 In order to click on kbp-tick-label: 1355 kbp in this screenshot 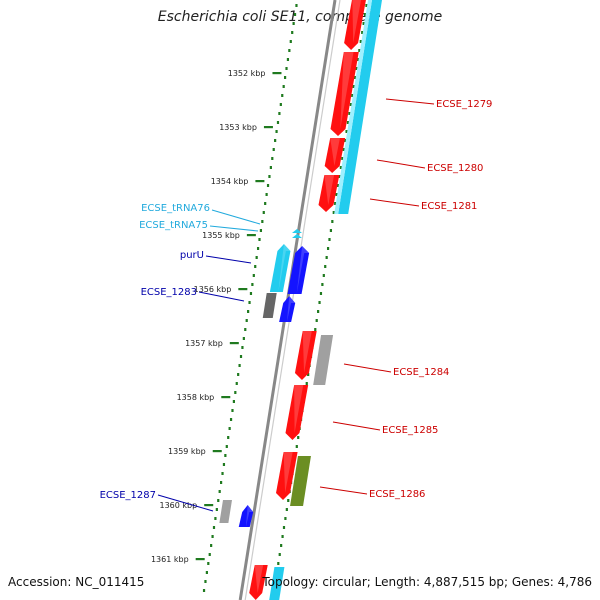, I will do `click(221, 235)`.